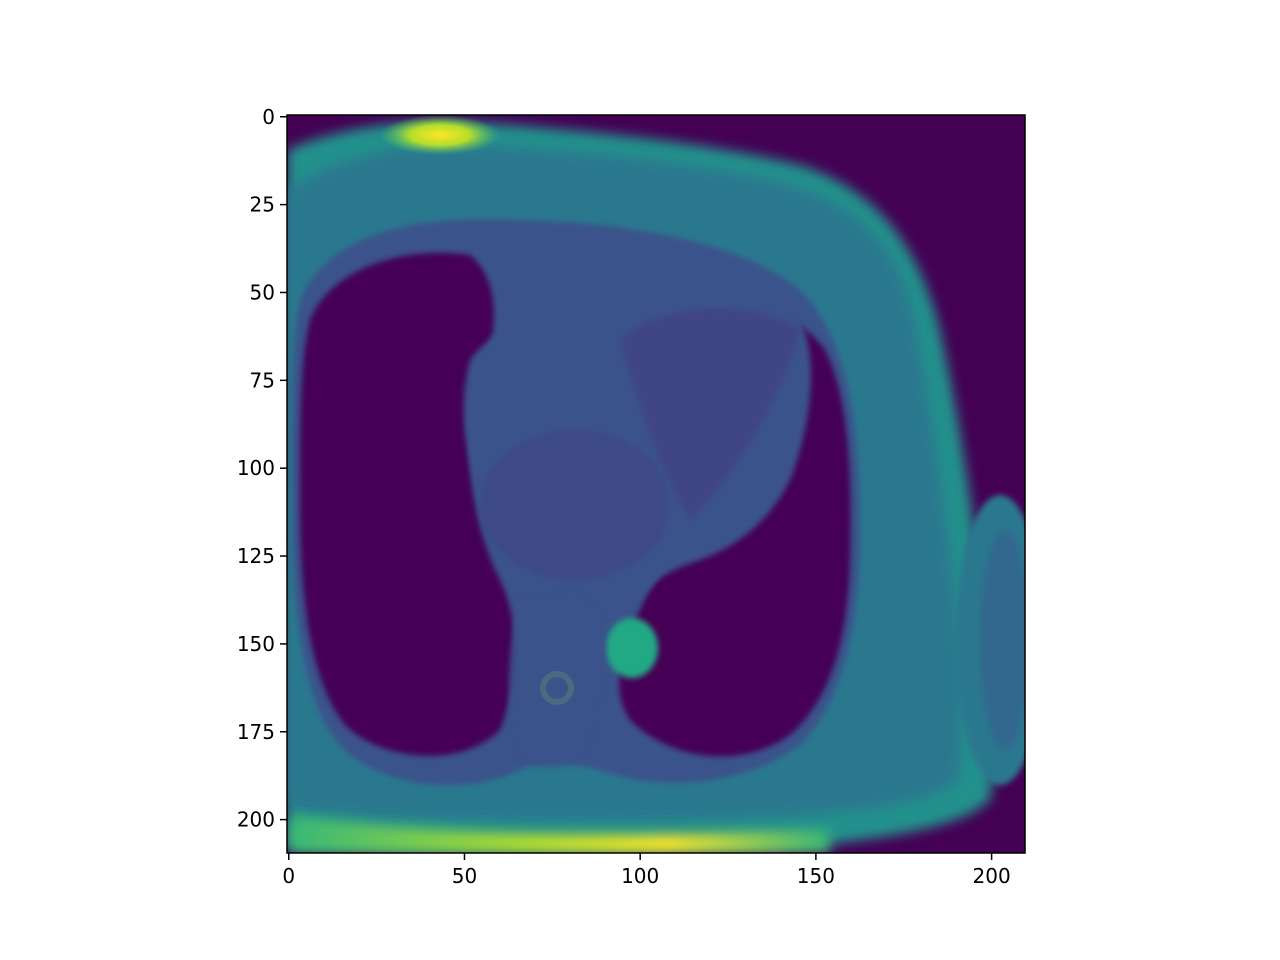 The width and height of the screenshot is (1280, 960). I want to click on y-axis: 0 25 50 75 100 125 150 175 200, so click(262, 468).